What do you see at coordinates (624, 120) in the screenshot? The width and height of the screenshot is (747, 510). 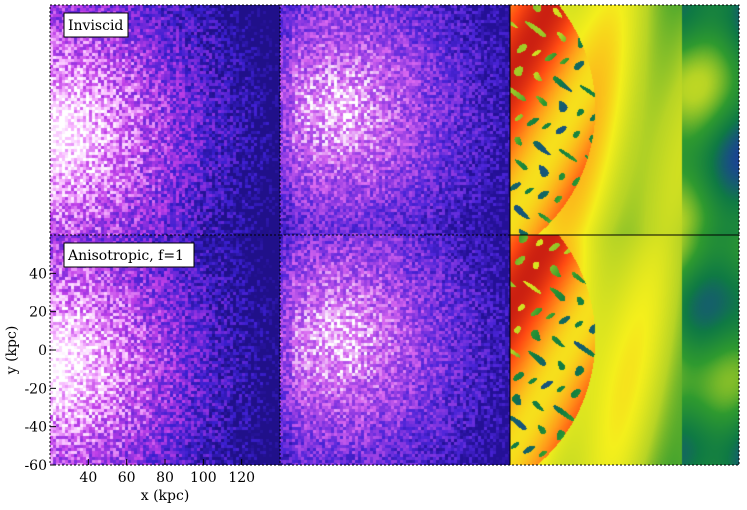 I see `panel-row1-col3` at bounding box center [624, 120].